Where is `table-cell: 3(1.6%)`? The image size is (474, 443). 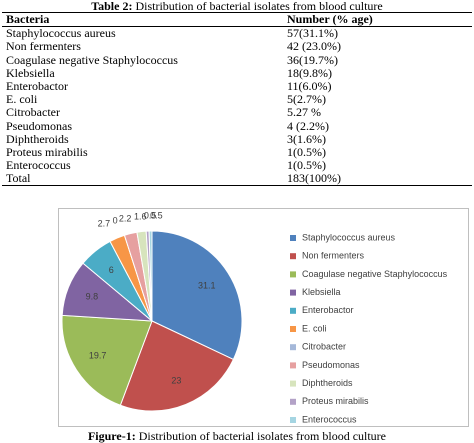 table-cell: 3(1.6%) is located at coordinates (306, 138).